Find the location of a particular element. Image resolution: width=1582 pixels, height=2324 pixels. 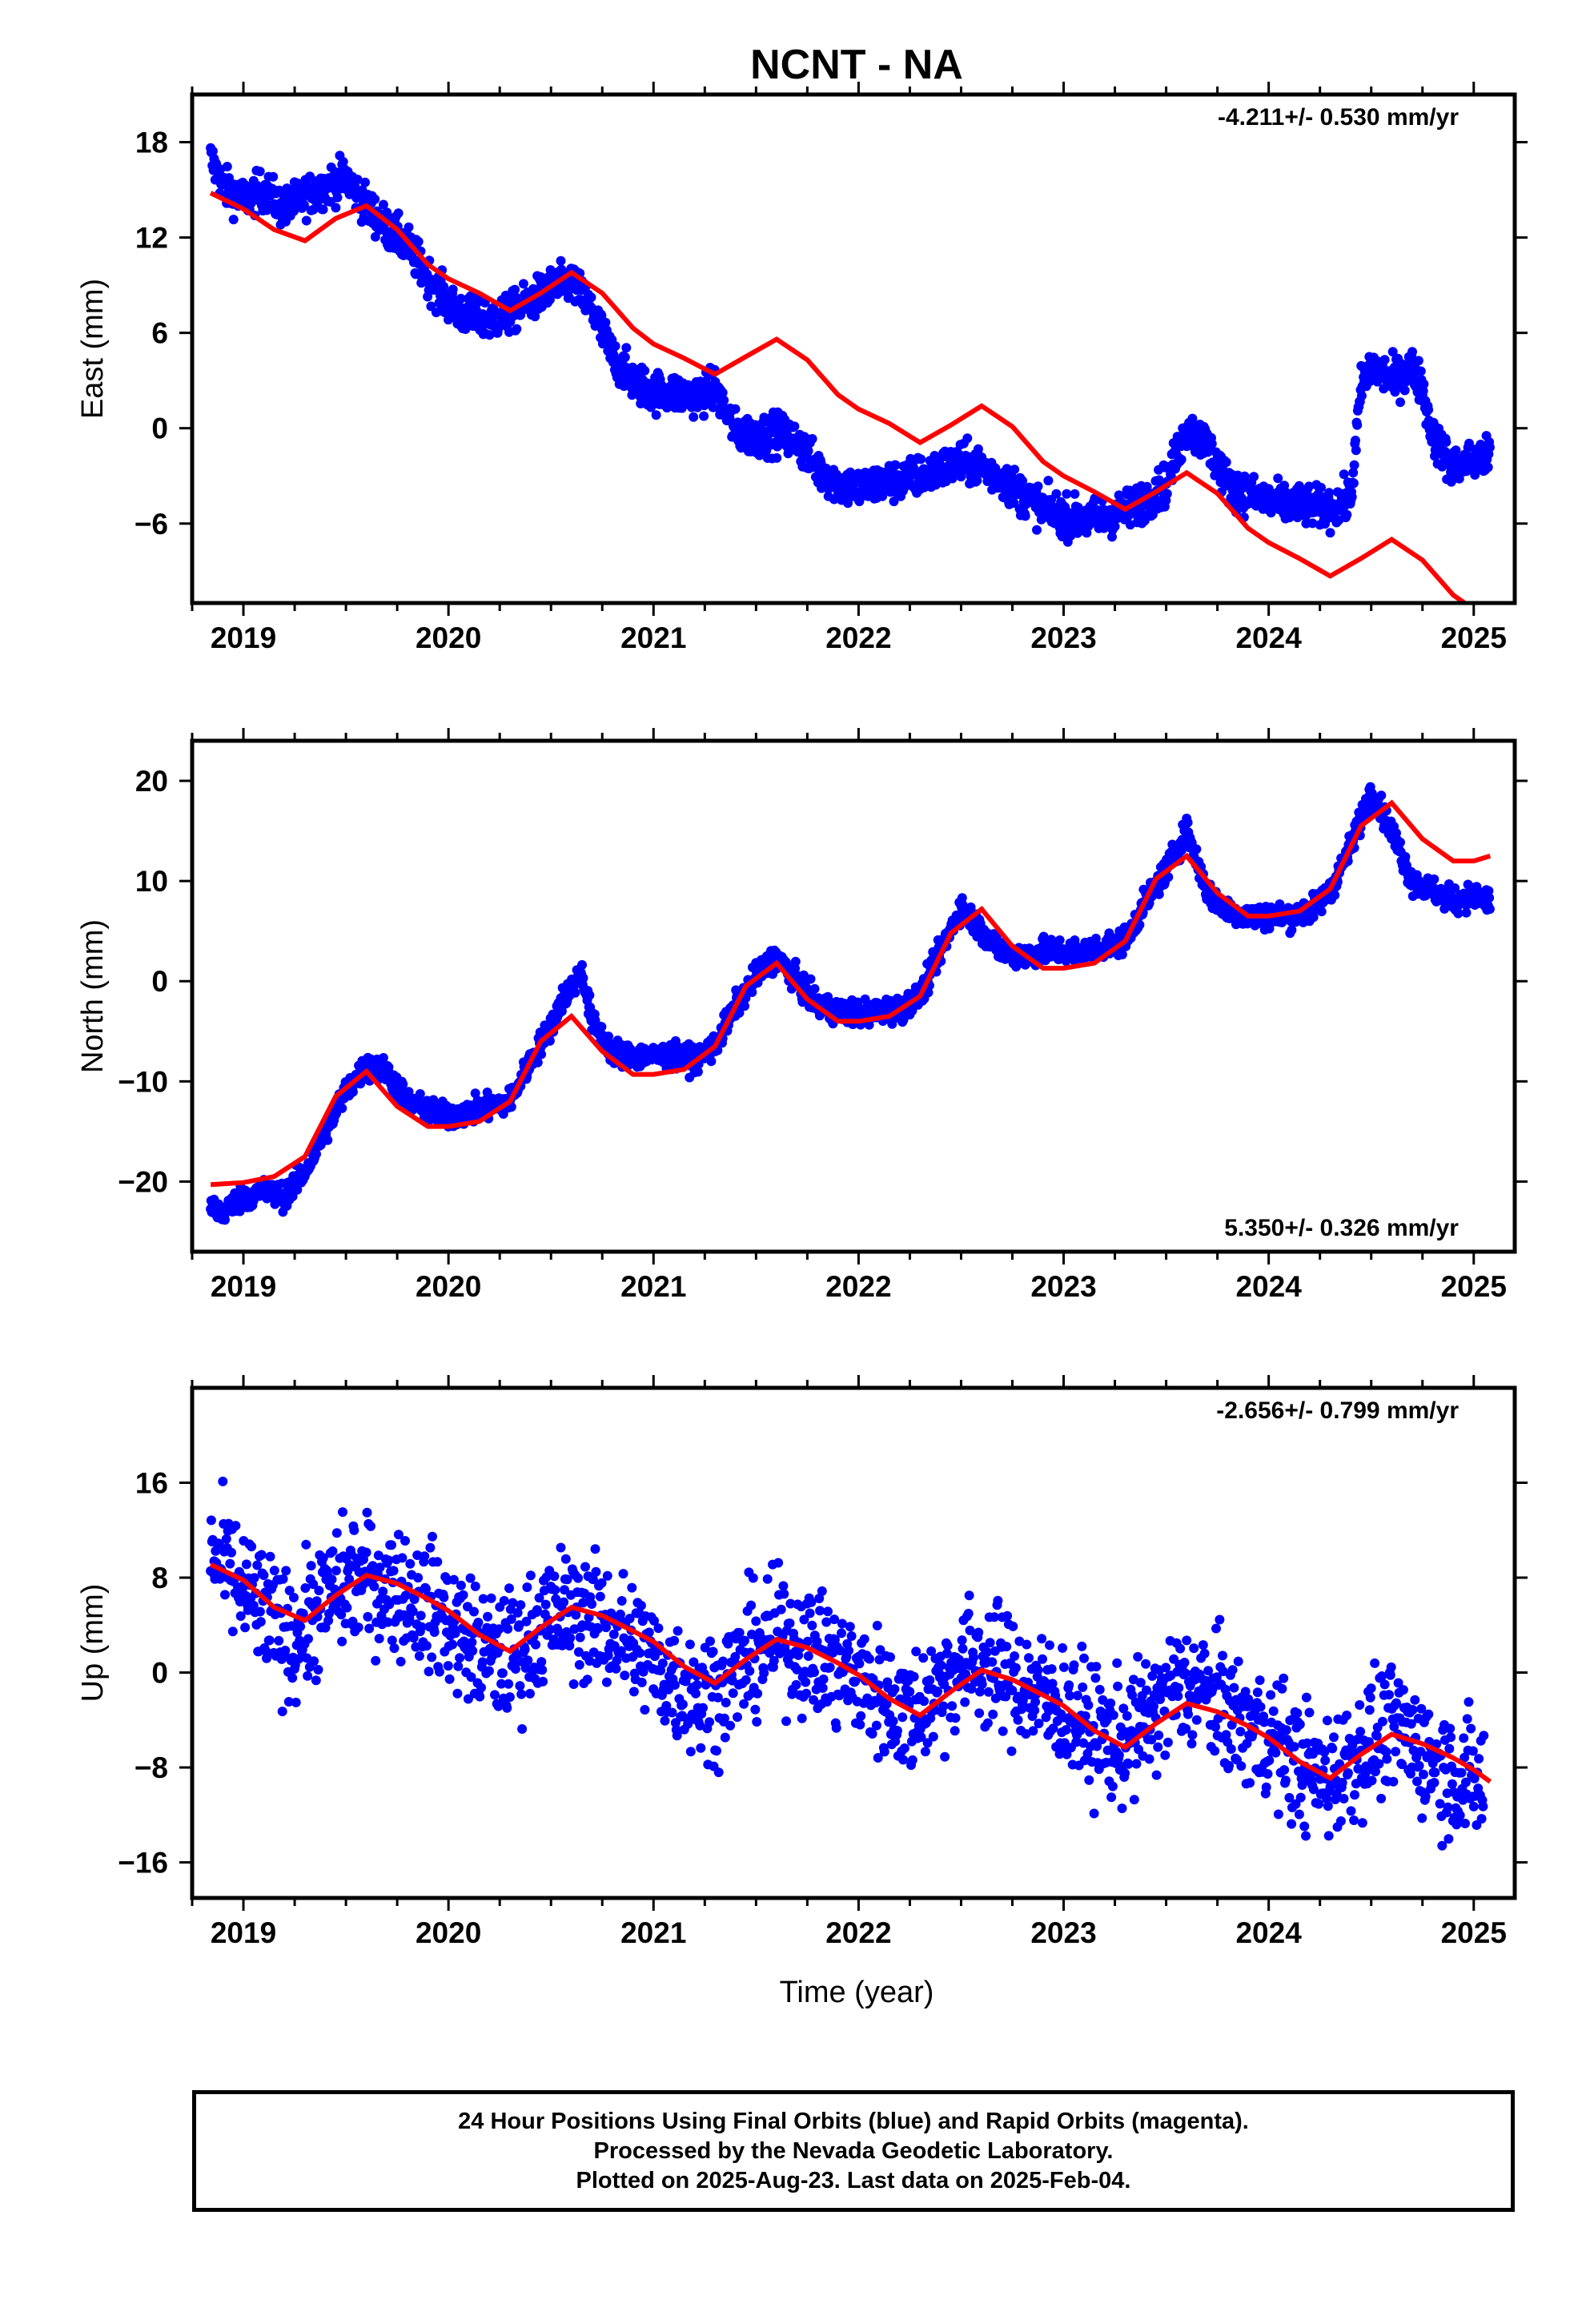

y-axis-label: East (mm) is located at coordinates (93, 349).